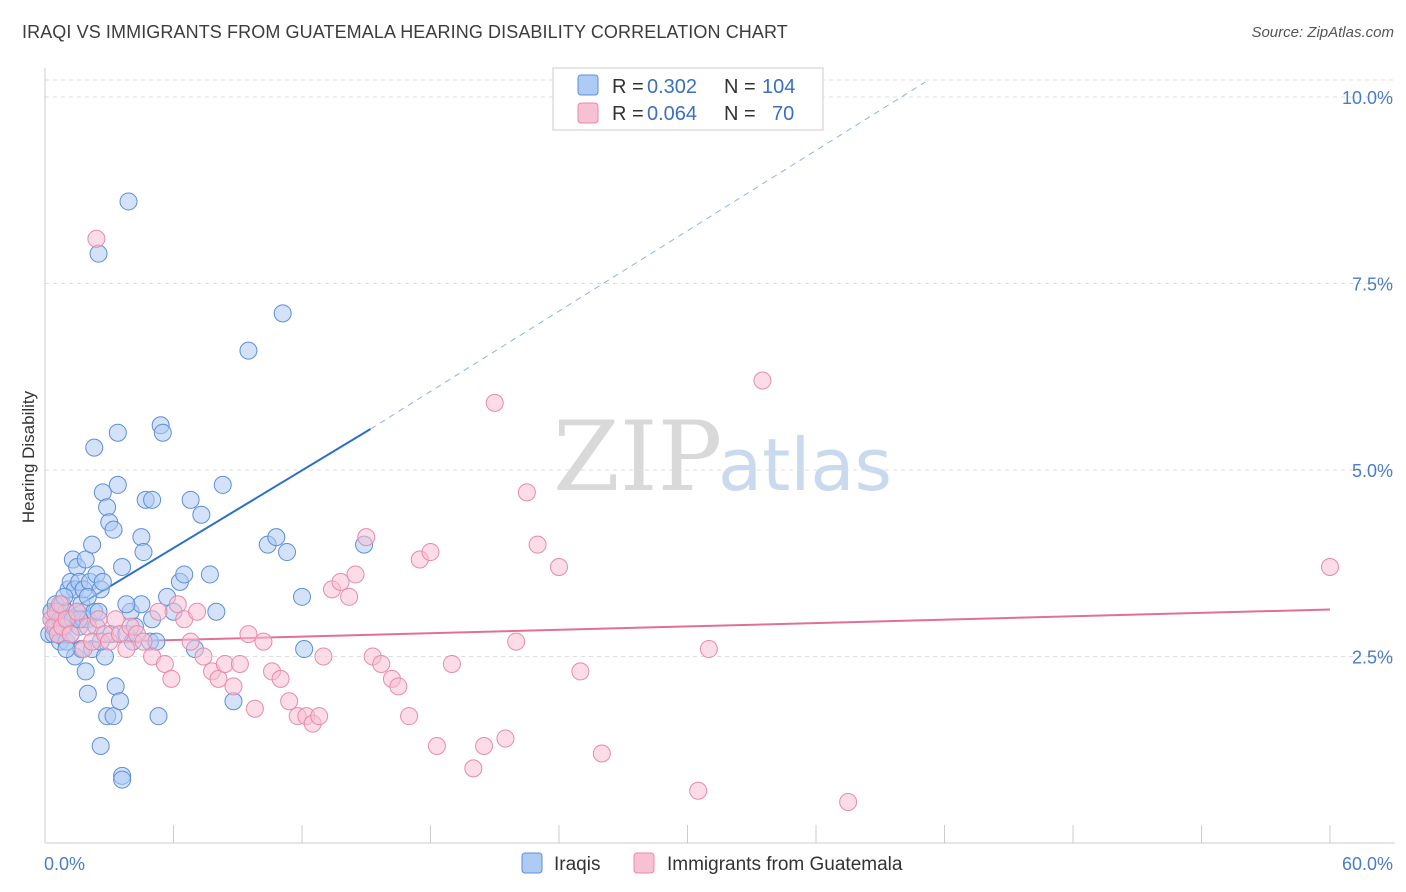  Describe the element at coordinates (1367, 864) in the screenshot. I see `x-tick-label-1: 60.0%` at that location.